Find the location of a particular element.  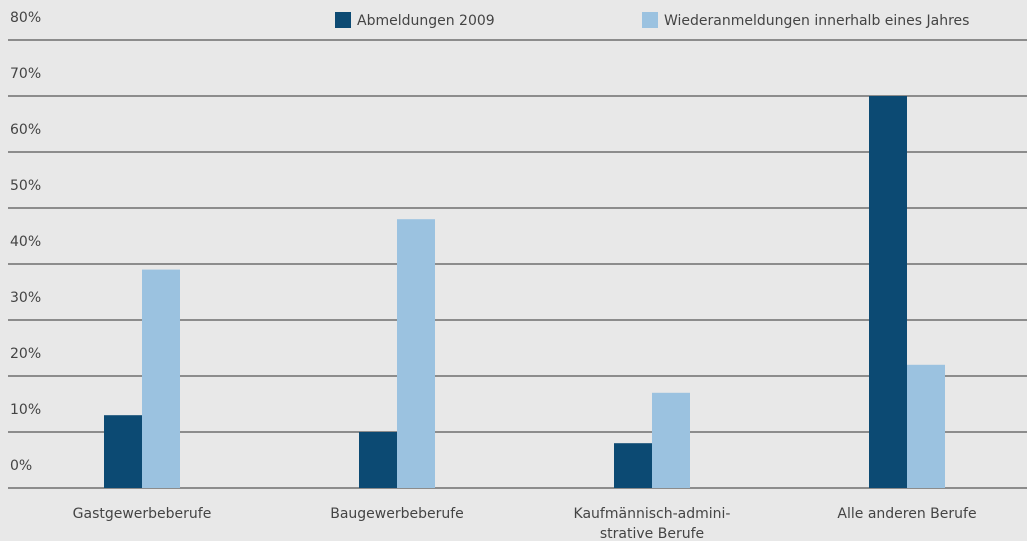

legend-label: Abmeldungen 2009 is located at coordinates (426, 21).